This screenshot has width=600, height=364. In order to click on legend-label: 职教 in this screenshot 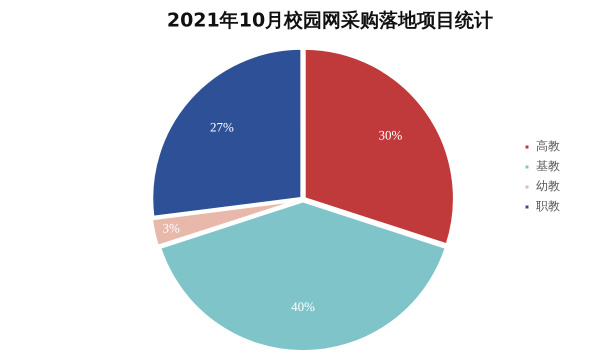, I will do `click(548, 206)`.